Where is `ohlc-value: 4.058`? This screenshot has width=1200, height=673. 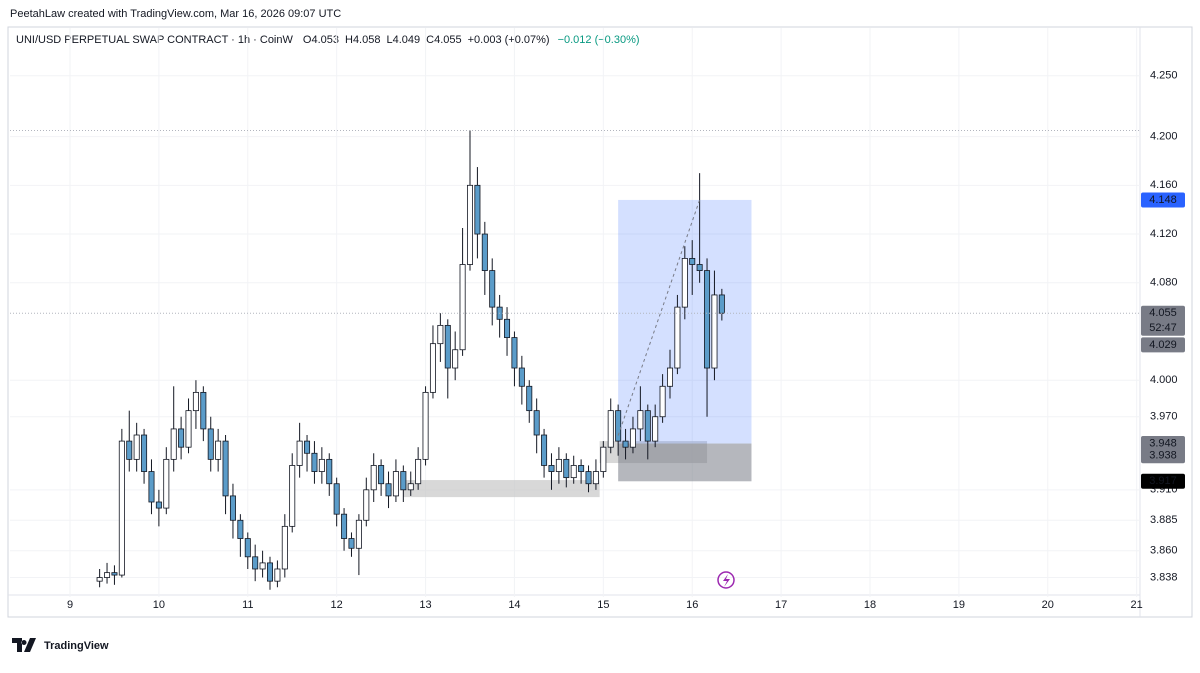 ohlc-value: 4.058 is located at coordinates (367, 40).